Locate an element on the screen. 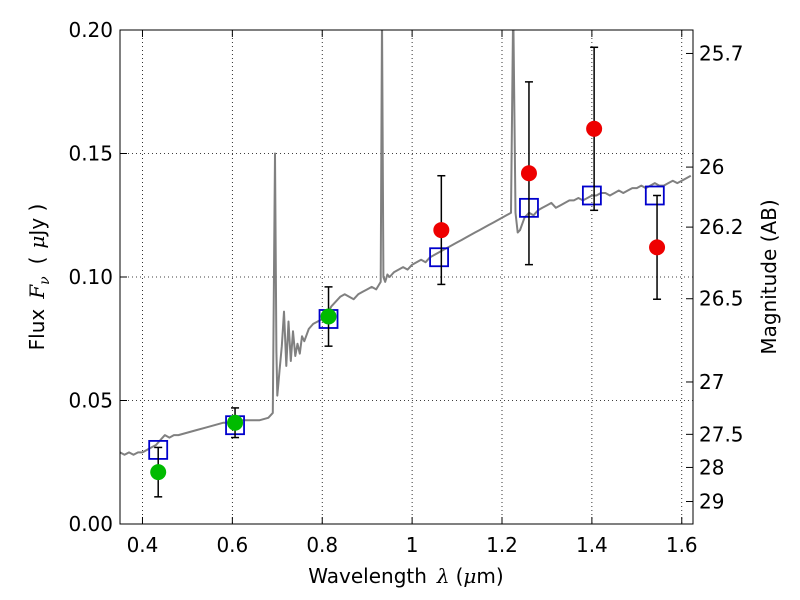 Image resolution: width=800 pixels, height=600 pixels. y-tick-label: 0.00 is located at coordinates (90, 524).